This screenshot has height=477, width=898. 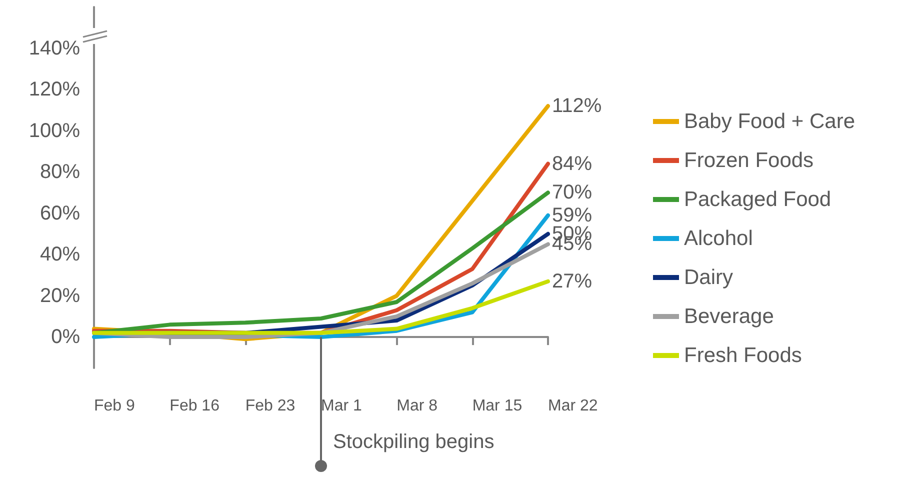 I want to click on legend-label: Alcohol, so click(x=718, y=238).